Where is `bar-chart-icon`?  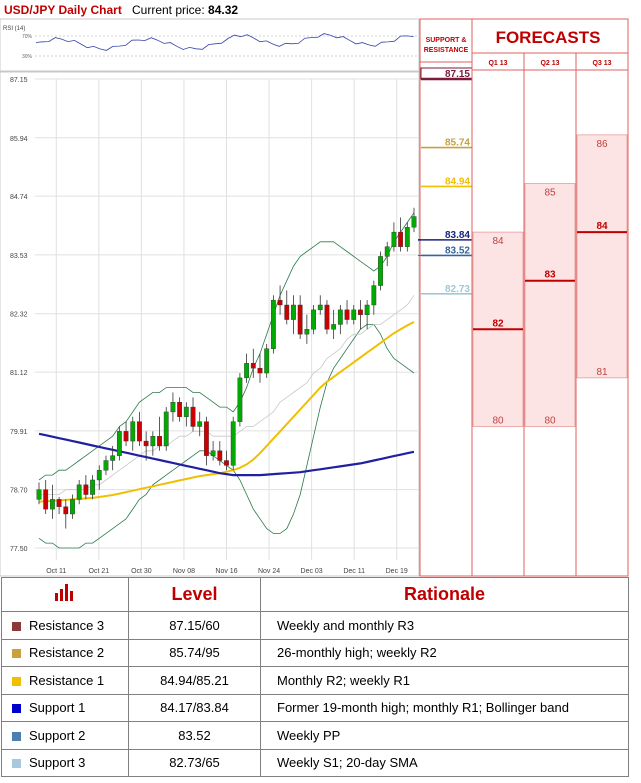
bar-chart-icon is located at coordinates (64, 592).